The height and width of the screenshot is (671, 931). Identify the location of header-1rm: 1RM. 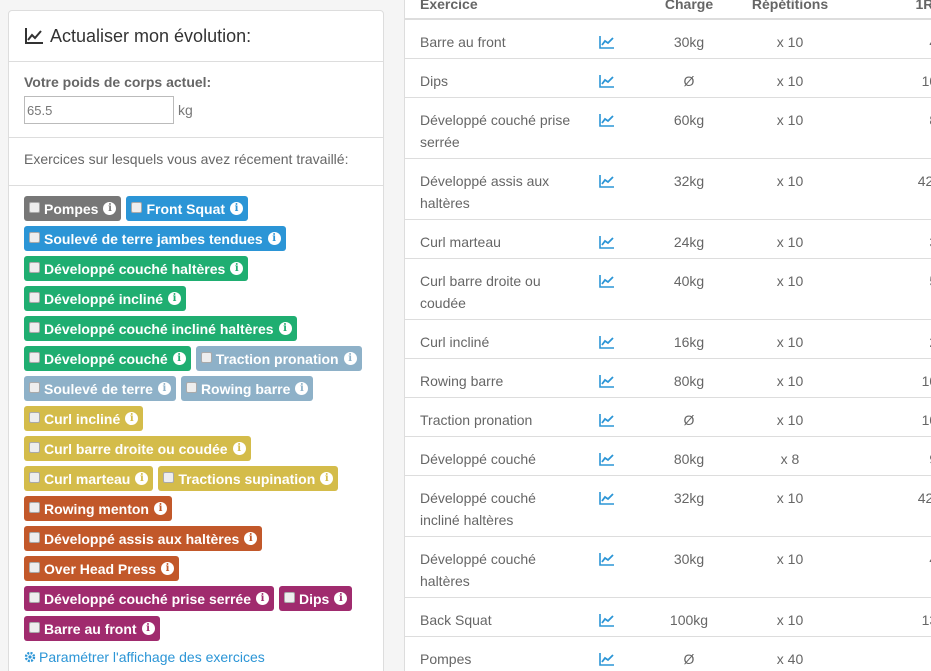
(895, 10).